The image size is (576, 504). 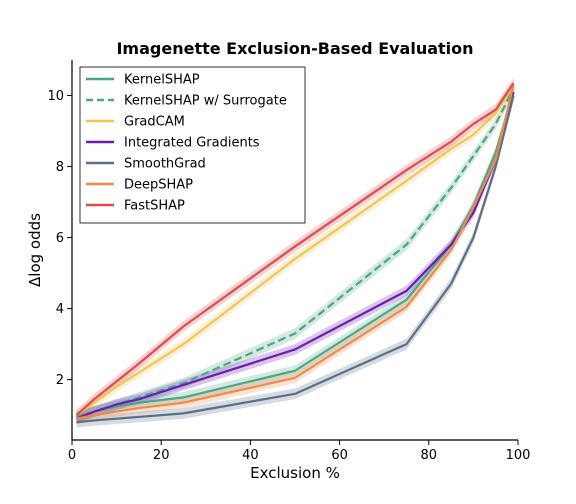 What do you see at coordinates (60, 238) in the screenshot?
I see `y-tick-label: 6` at bounding box center [60, 238].